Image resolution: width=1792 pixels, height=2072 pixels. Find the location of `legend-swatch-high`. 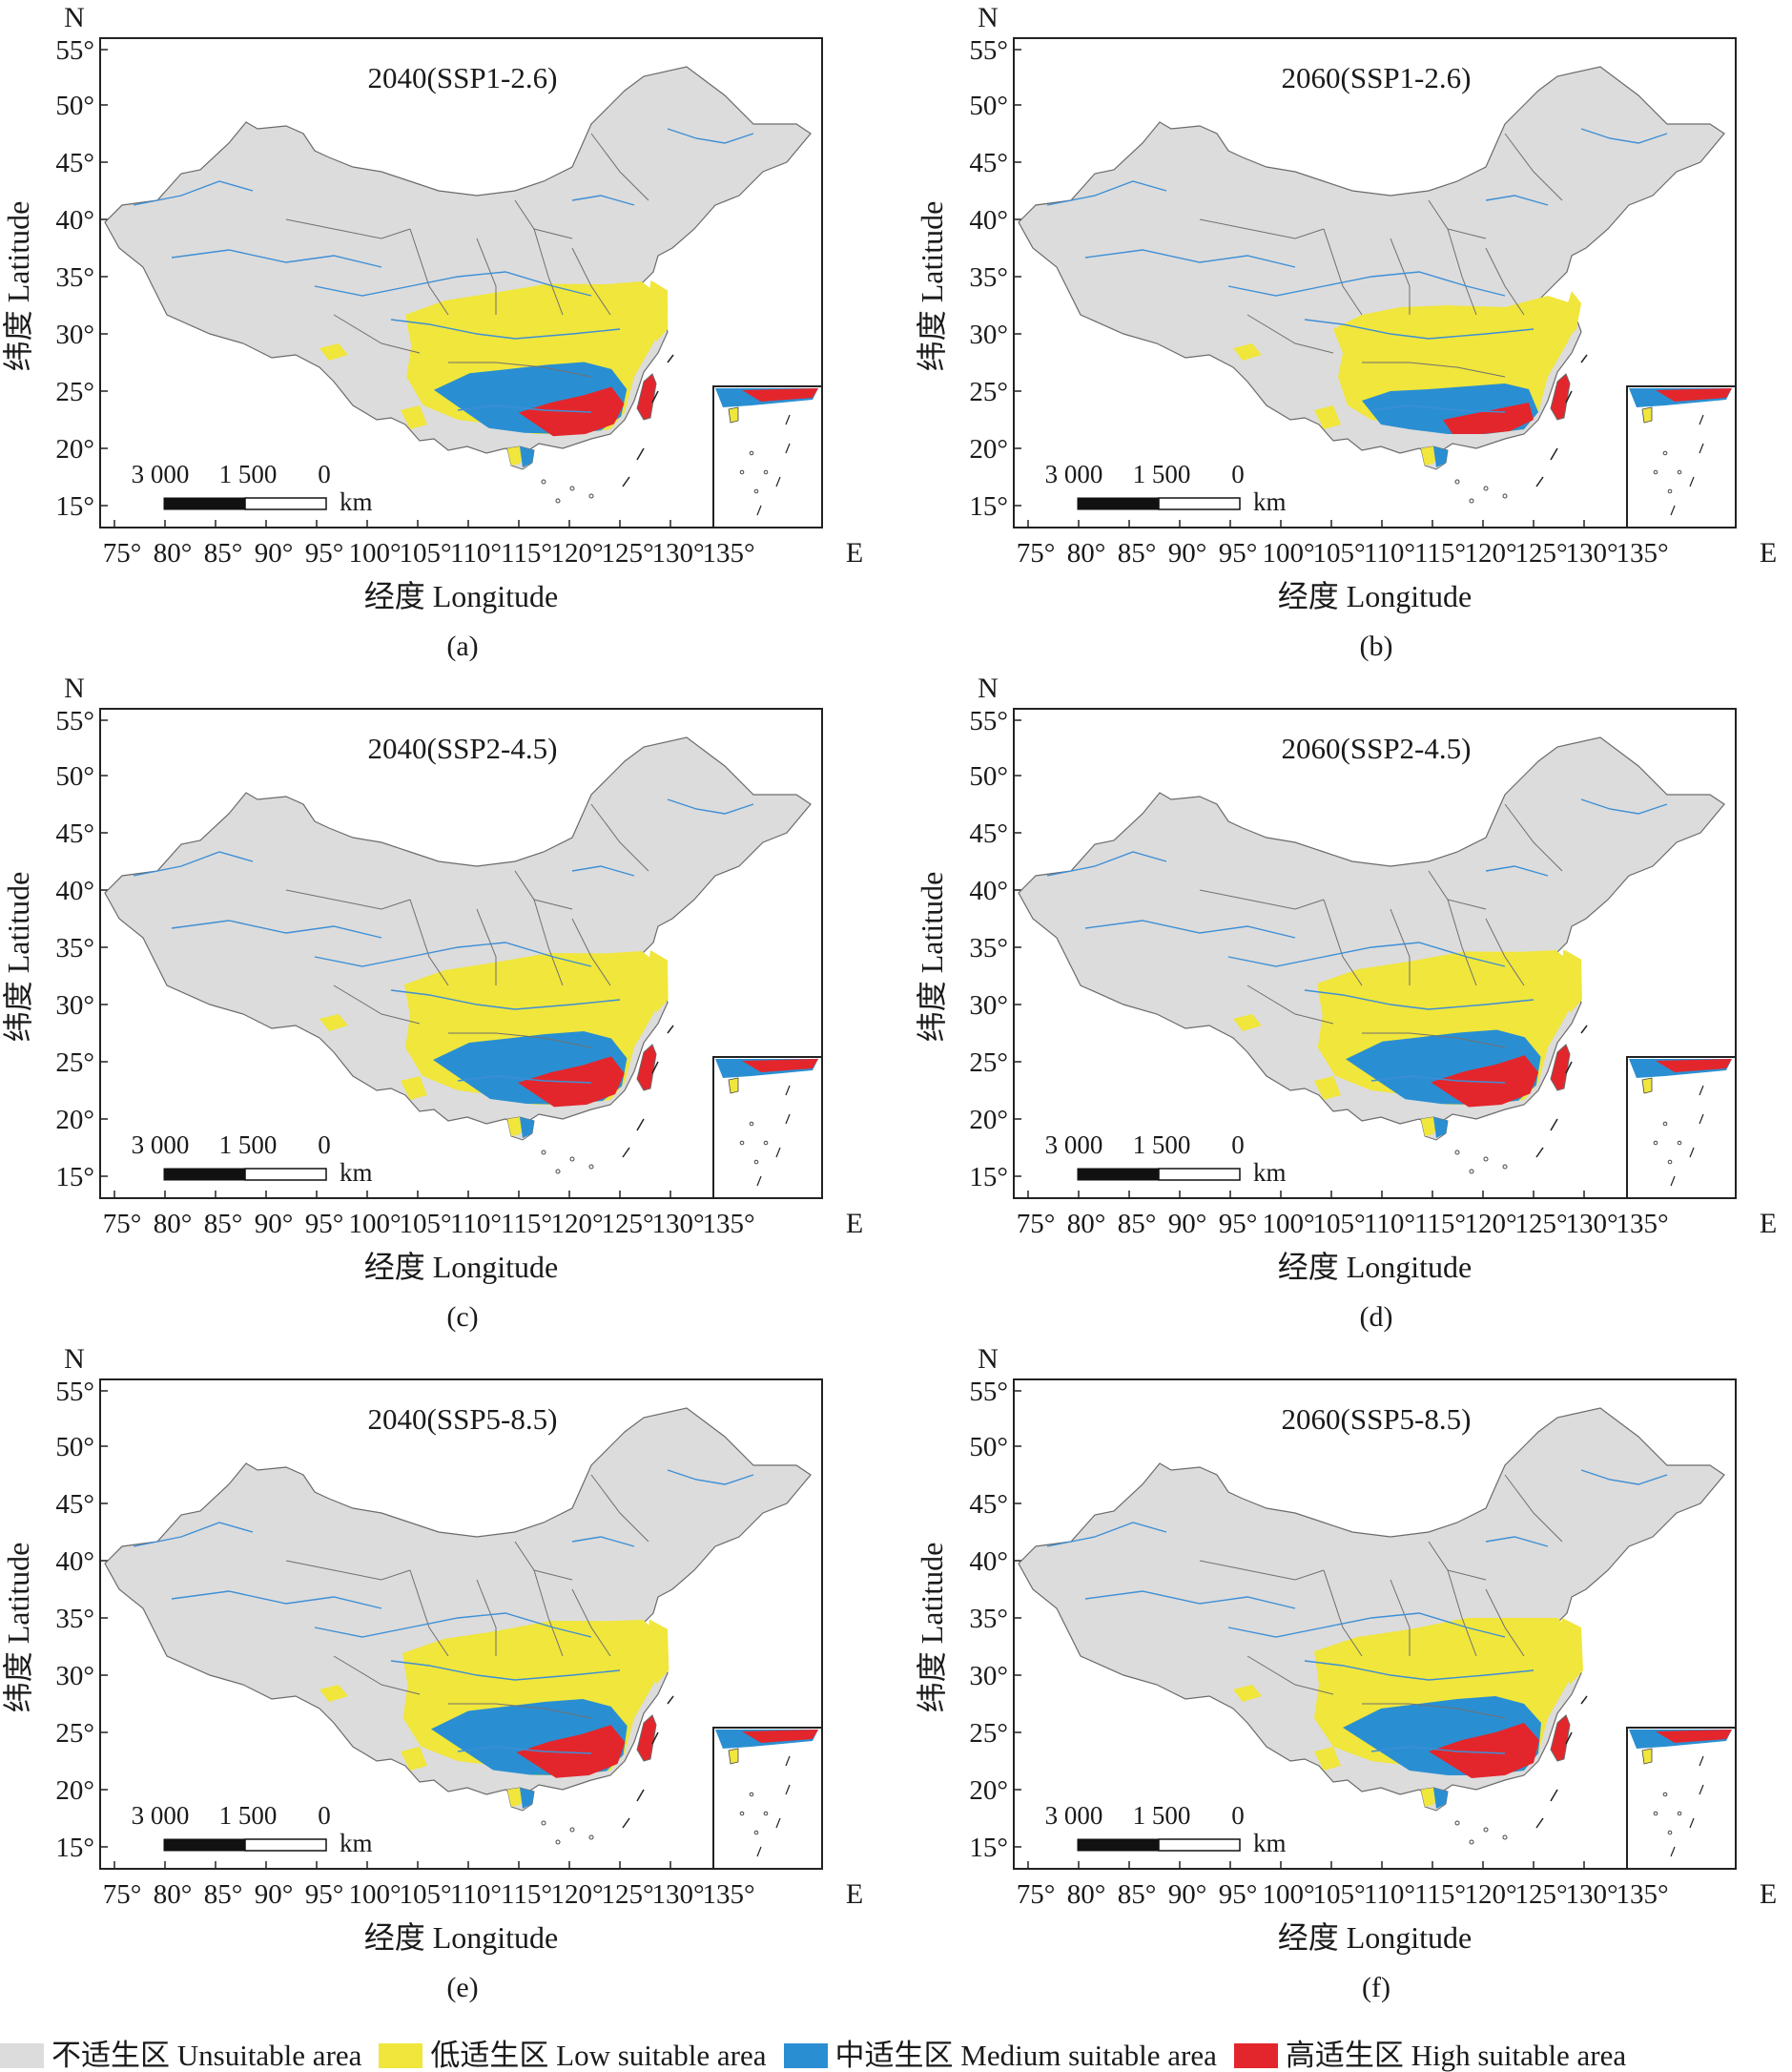

legend-swatch-high is located at coordinates (1255, 2055).